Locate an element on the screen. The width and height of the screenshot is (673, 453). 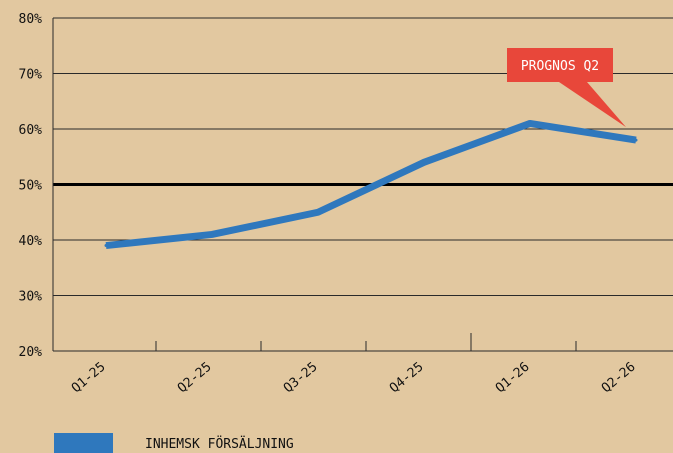
callout-text: PROGNOS Q2 is located at coordinates (560, 66).